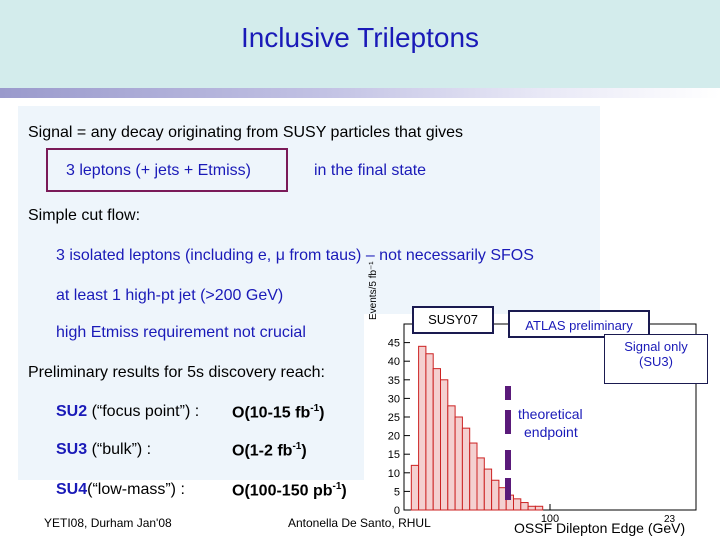 This screenshot has height=540, width=720. I want to click on reach-su3: O(1-2 fb-1), so click(269, 450).